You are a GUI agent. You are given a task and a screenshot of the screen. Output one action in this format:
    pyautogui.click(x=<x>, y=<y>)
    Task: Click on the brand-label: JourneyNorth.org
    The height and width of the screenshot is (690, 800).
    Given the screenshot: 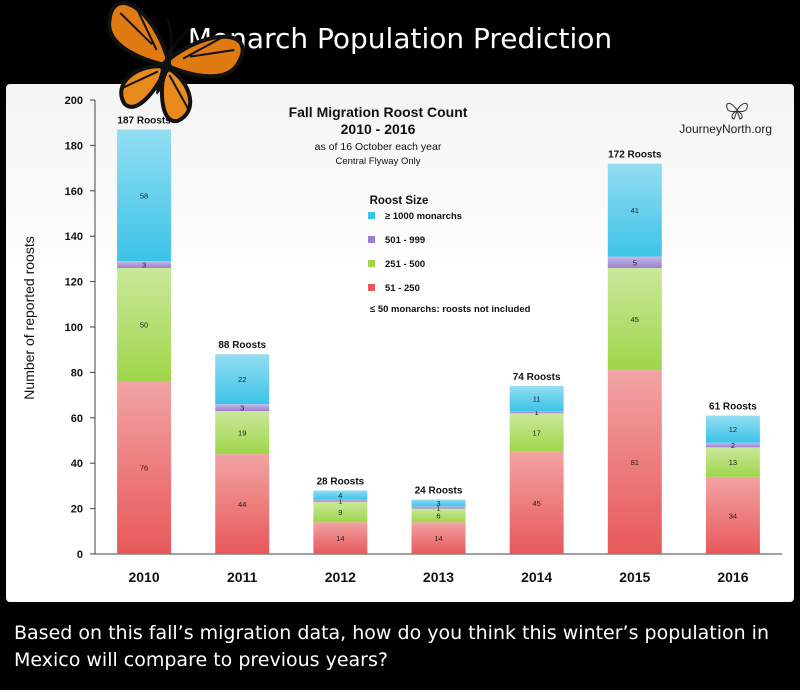 What is the action you would take?
    pyautogui.click(x=725, y=129)
    